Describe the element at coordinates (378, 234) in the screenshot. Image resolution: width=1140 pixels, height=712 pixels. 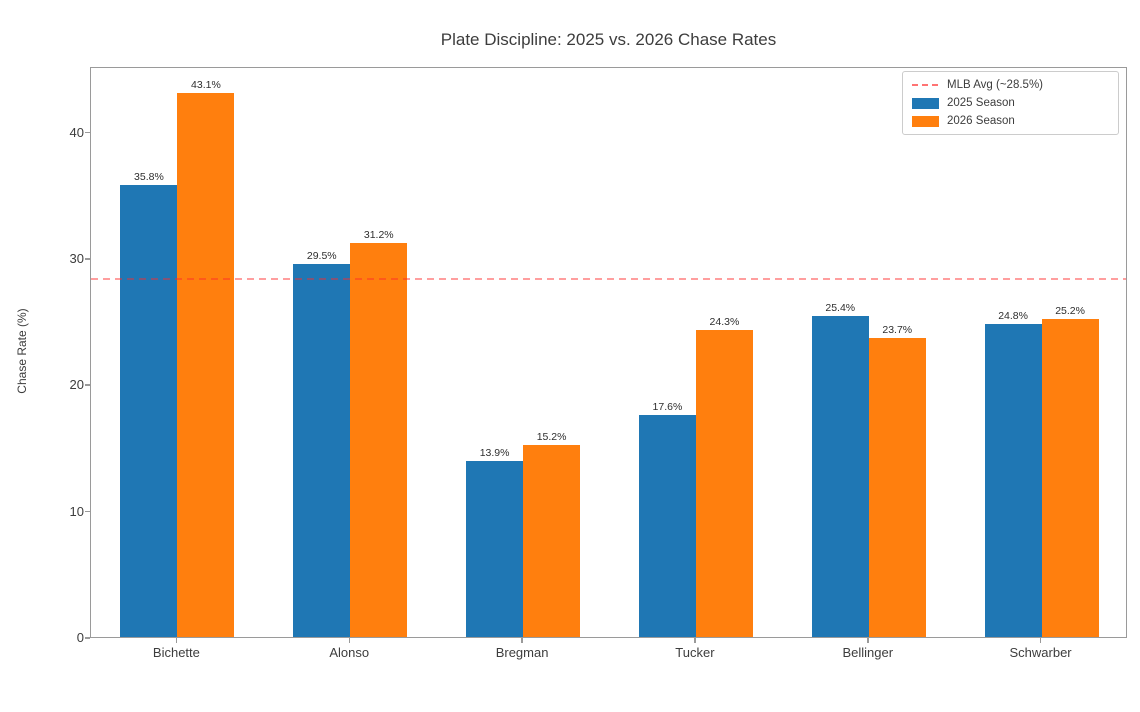
I see `bar-value-label: 31.2%` at that location.